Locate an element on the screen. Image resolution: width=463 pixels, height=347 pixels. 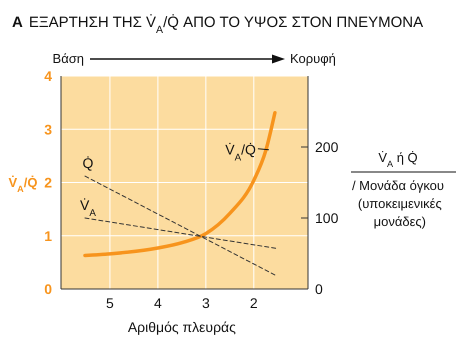
x-axis-title: Αριθμός πλευράς is located at coordinates (182, 327).